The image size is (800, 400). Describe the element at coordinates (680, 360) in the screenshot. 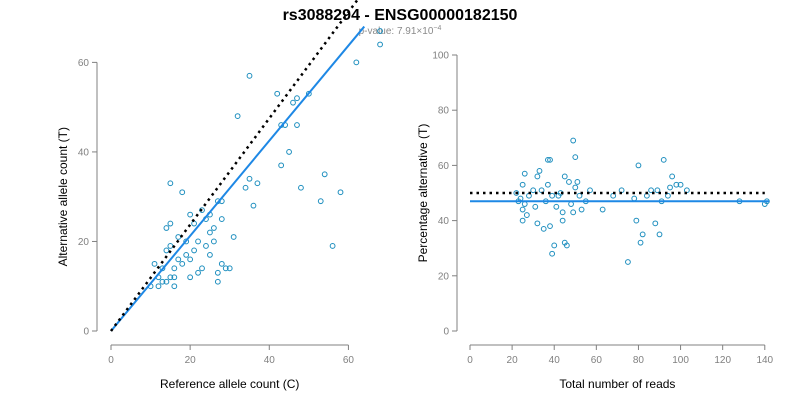

I see `x-tick-label: 100` at that location.